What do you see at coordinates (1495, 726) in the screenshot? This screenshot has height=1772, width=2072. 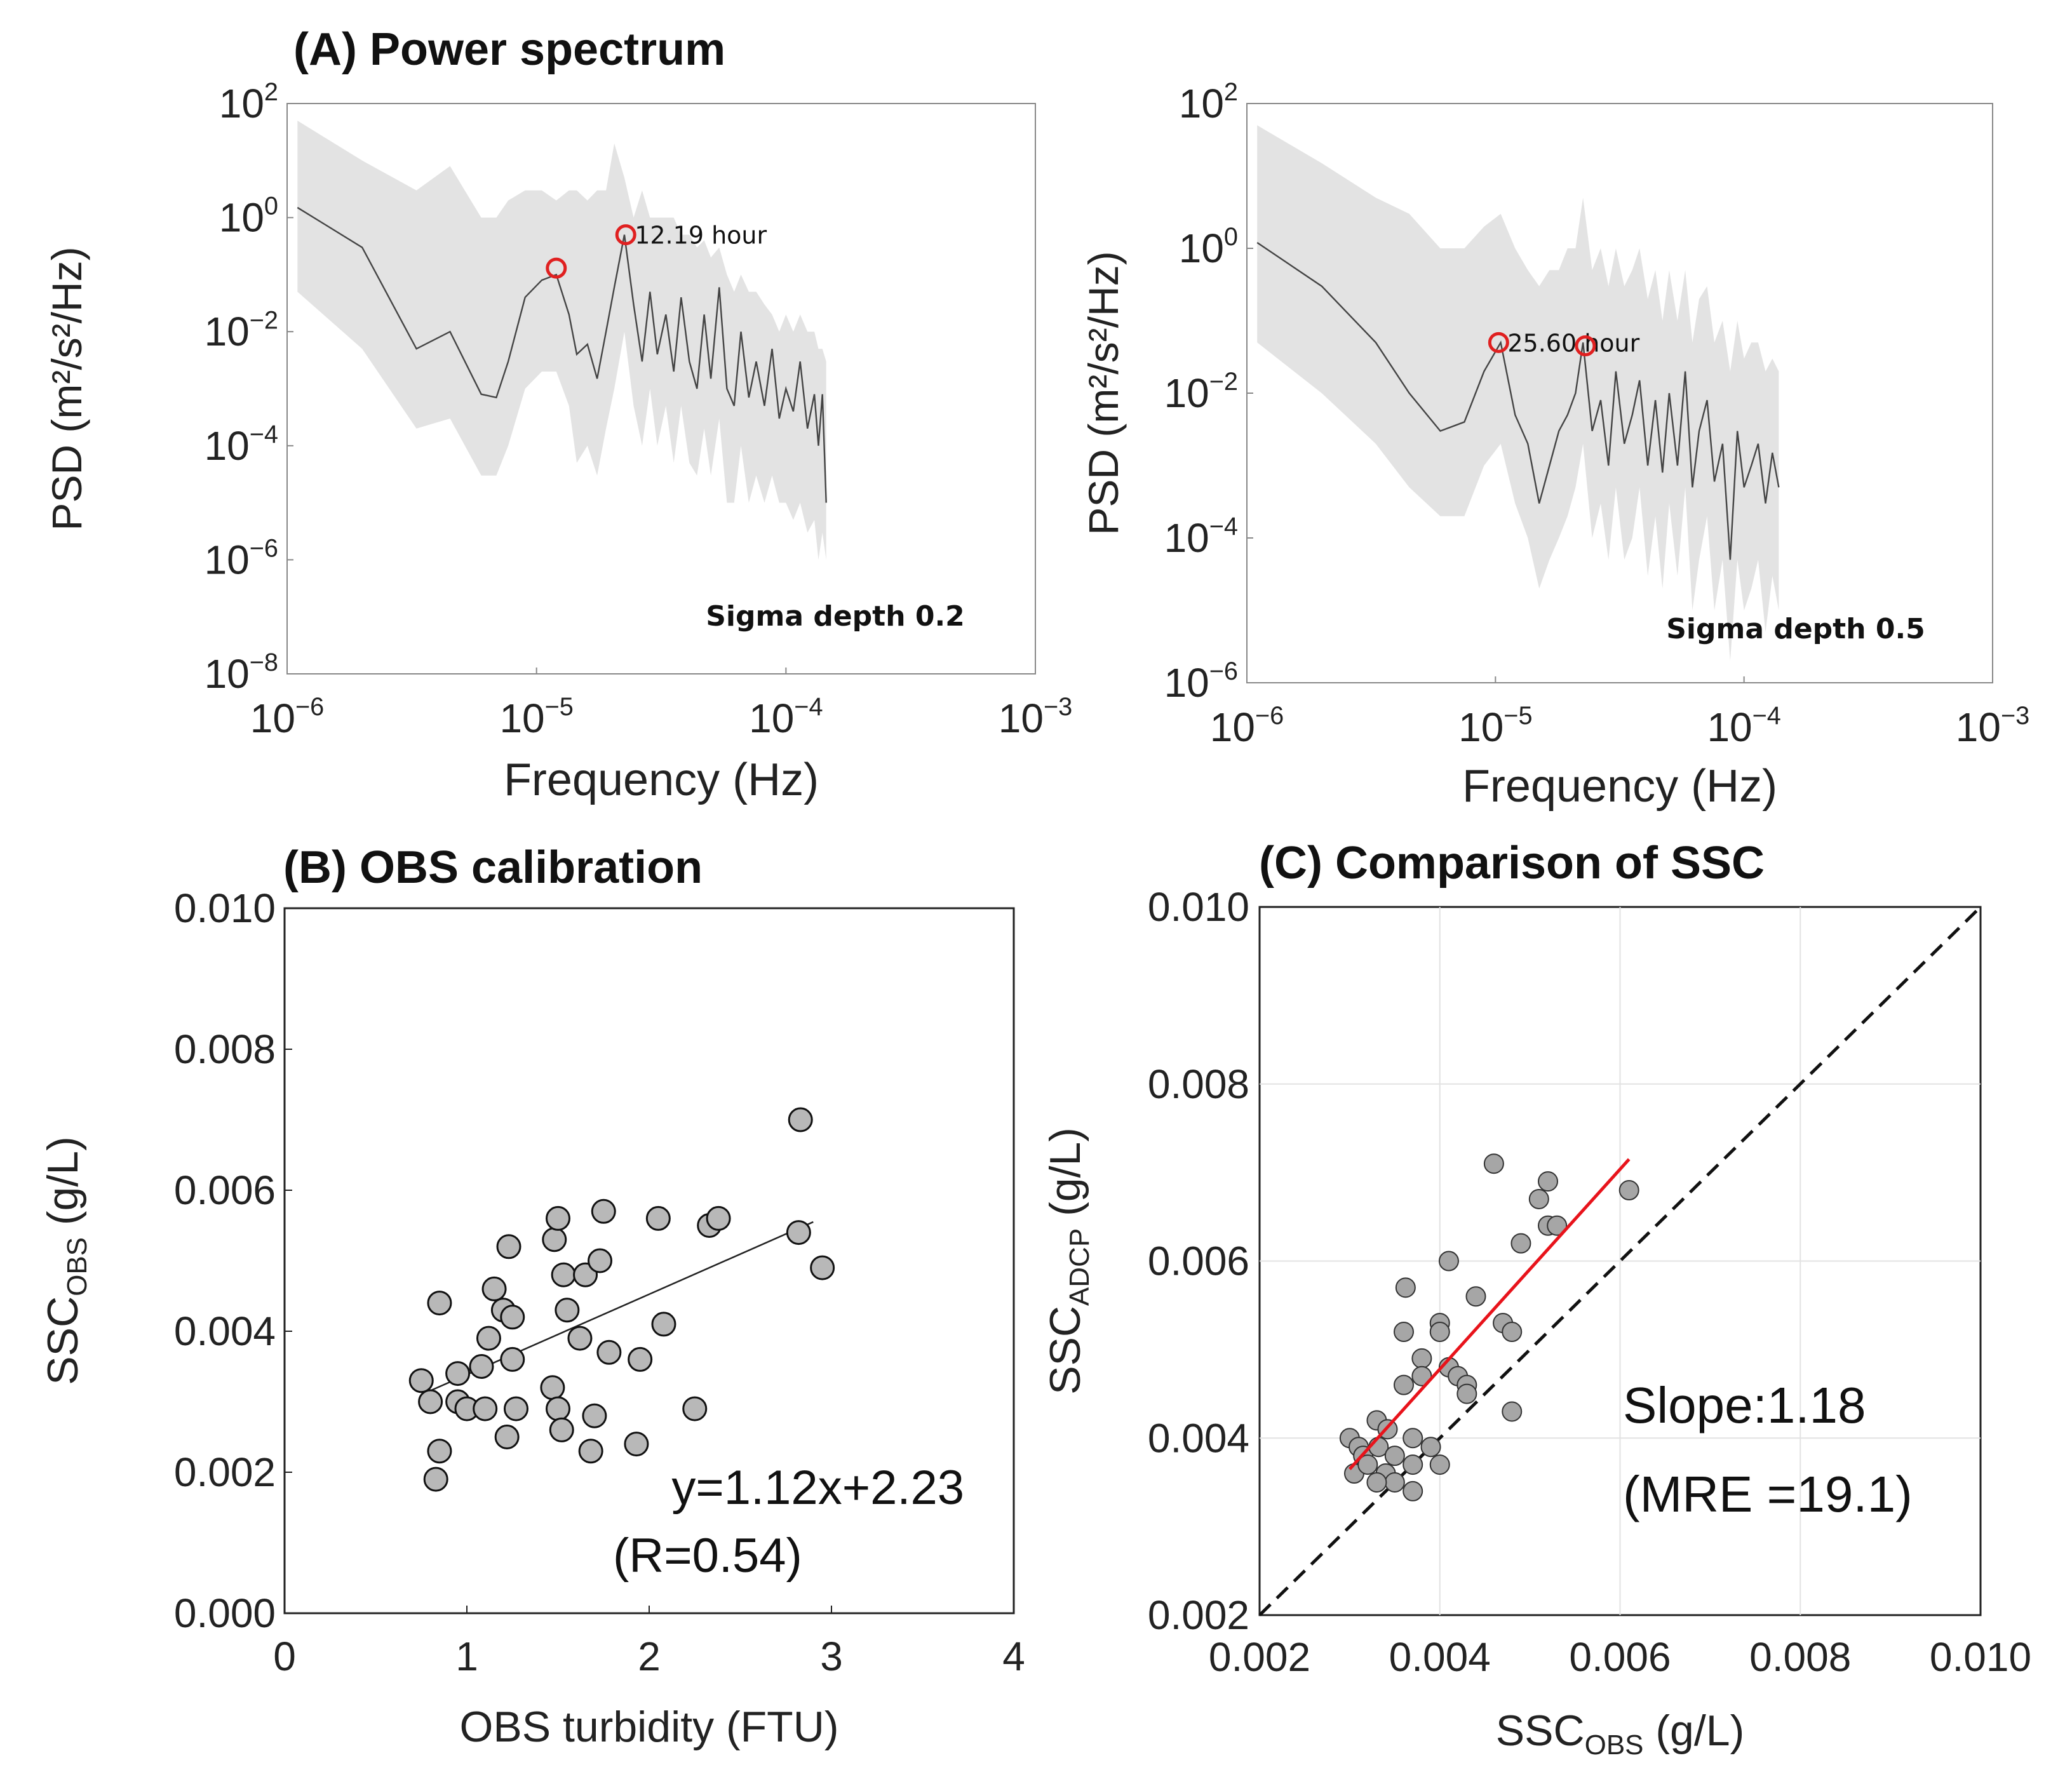 I see `x-tick-label: 10⁻⁵` at bounding box center [1495, 726].